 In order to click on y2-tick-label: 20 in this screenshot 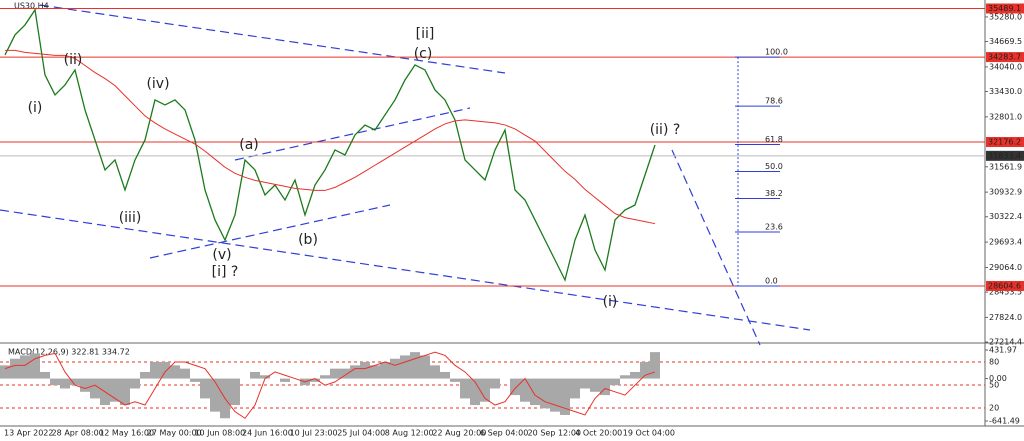, I will do `click(994, 407)`.